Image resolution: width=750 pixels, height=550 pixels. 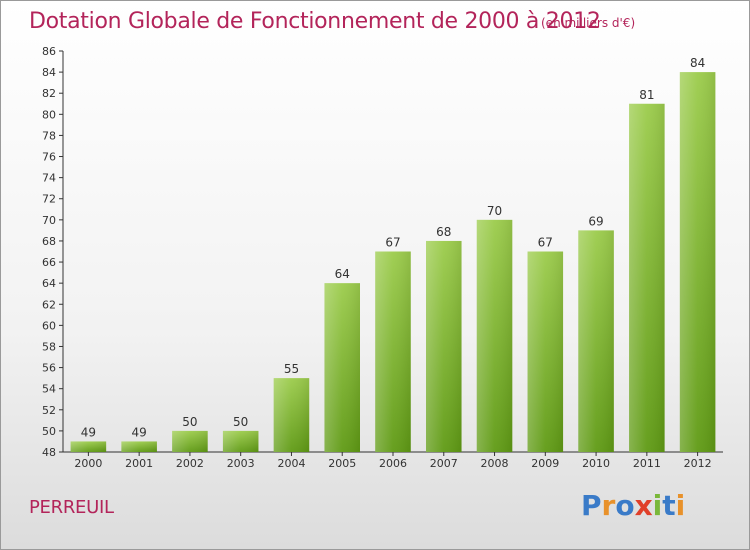 I want to click on x-tick-label: 2009, so click(x=545, y=463).